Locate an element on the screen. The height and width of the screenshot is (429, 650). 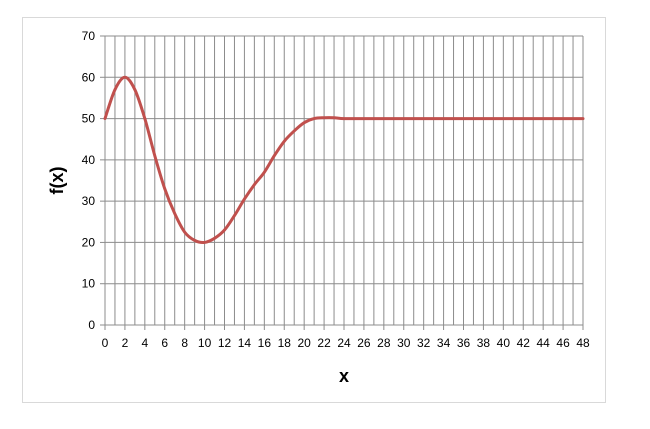
x-tick-label: 18 is located at coordinates (285, 343).